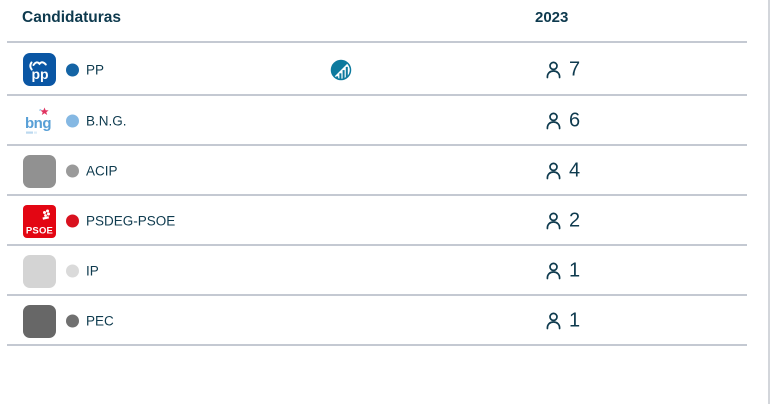 The image size is (771, 404). Describe the element at coordinates (562, 69) in the screenshot. I see `seats-cell: 7` at that location.